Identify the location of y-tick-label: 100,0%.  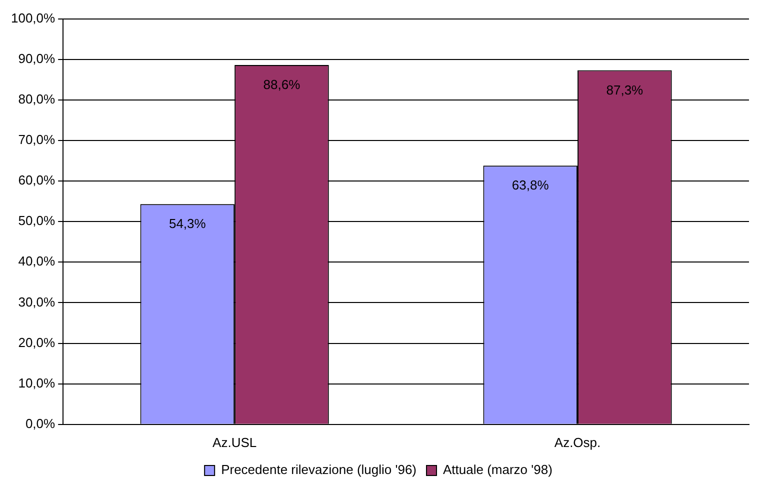
(33, 18).